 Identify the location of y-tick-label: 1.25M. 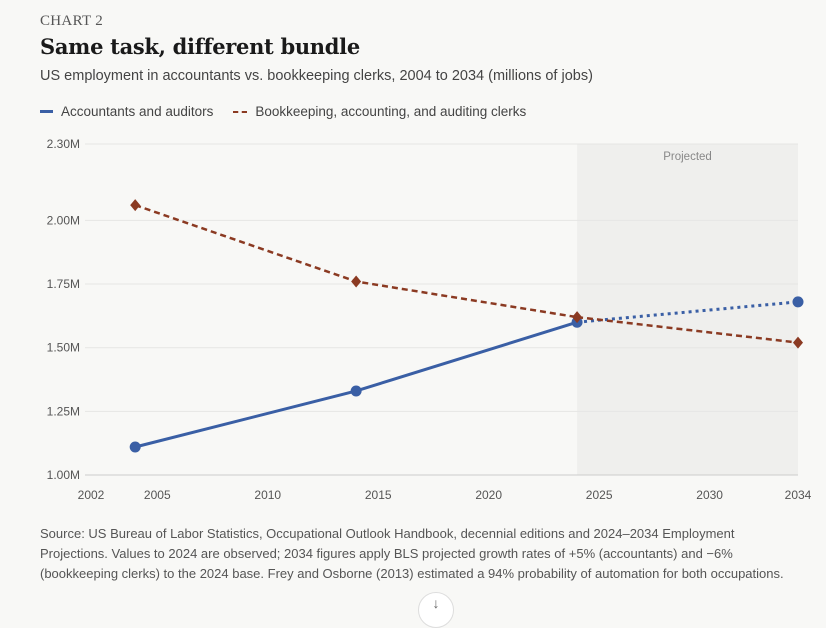
(63, 411).